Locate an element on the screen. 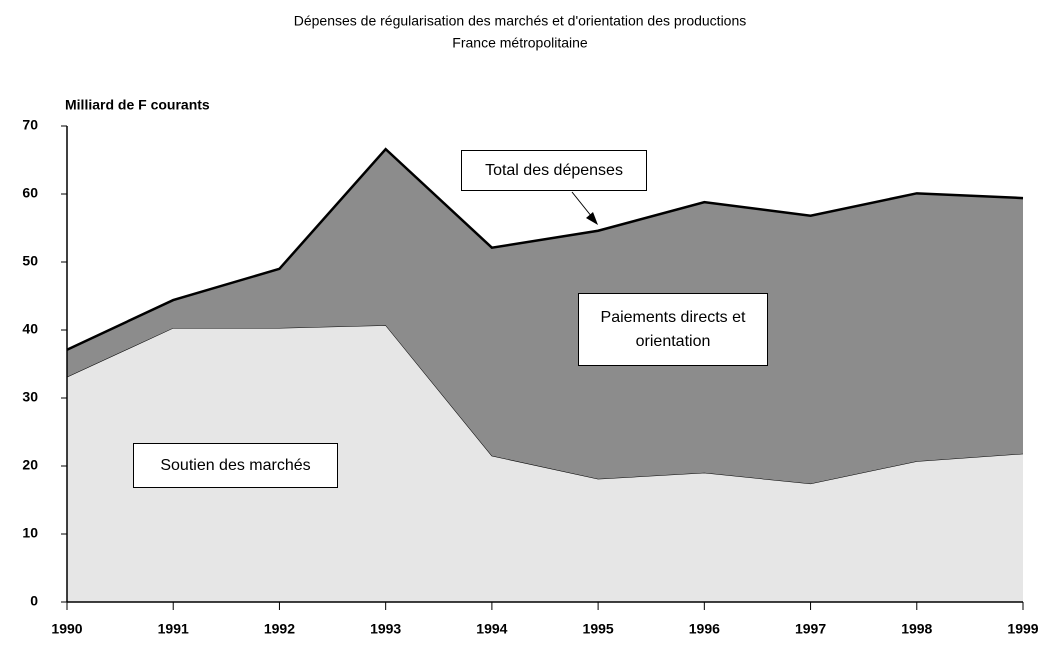 This screenshot has height=648, width=1044. x-tick-label: 1995 is located at coordinates (598, 629).